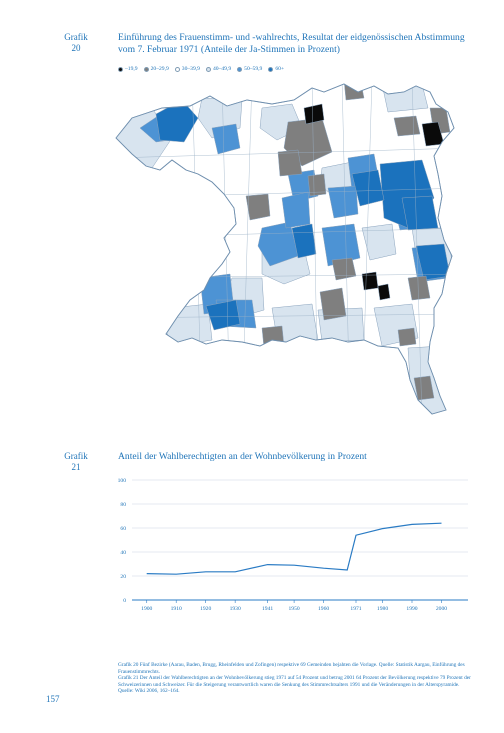  Describe the element at coordinates (411, 609) in the screenshot. I see `x-tick-label: 1990` at that location.